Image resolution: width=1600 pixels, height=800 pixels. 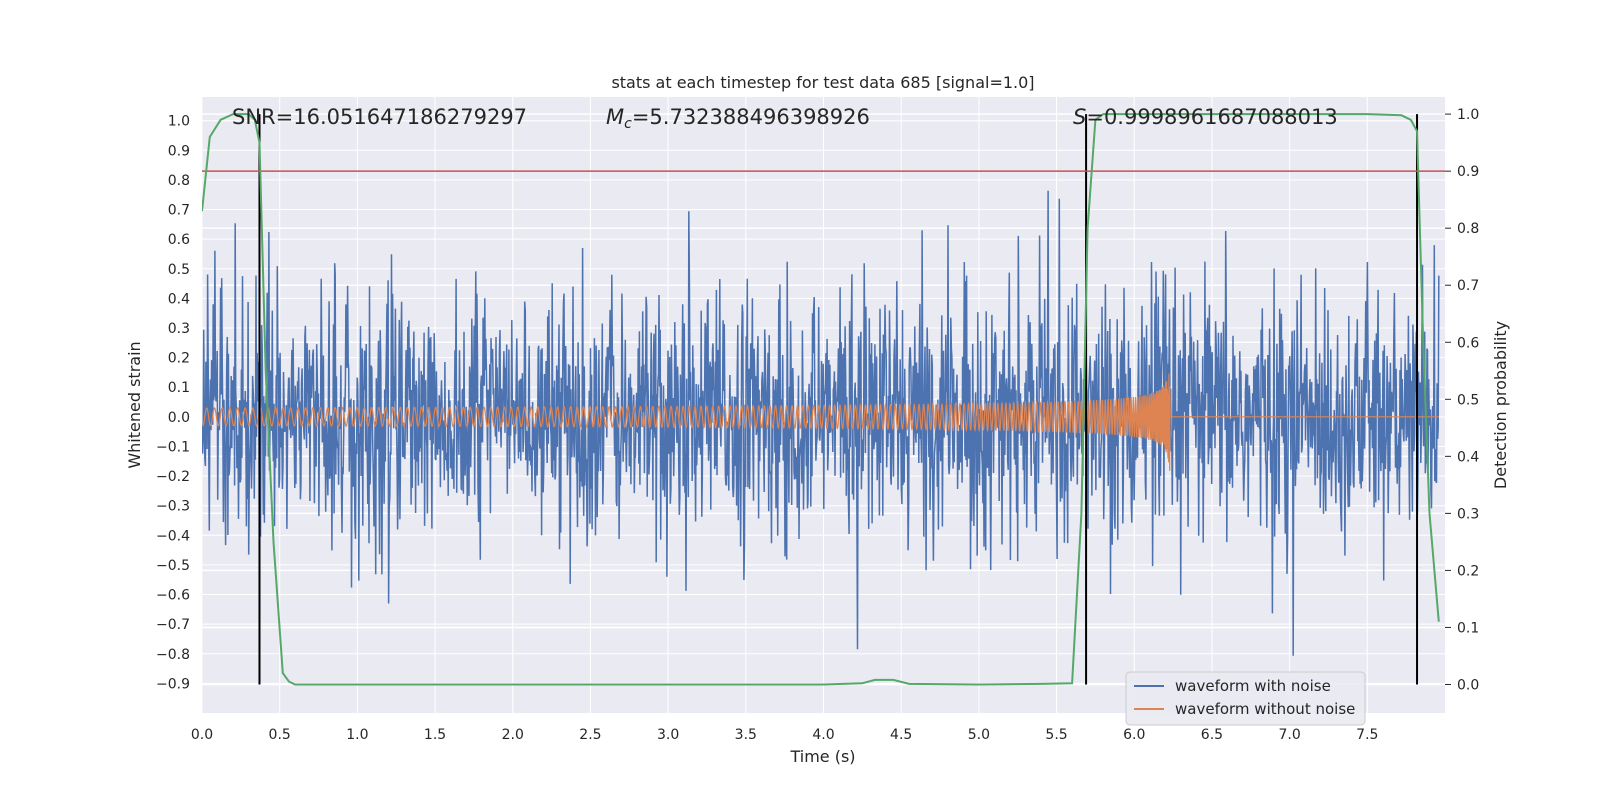 What do you see at coordinates (1253, 686) in the screenshot?
I see `legend-label-noisy: waveform with noise` at bounding box center [1253, 686].